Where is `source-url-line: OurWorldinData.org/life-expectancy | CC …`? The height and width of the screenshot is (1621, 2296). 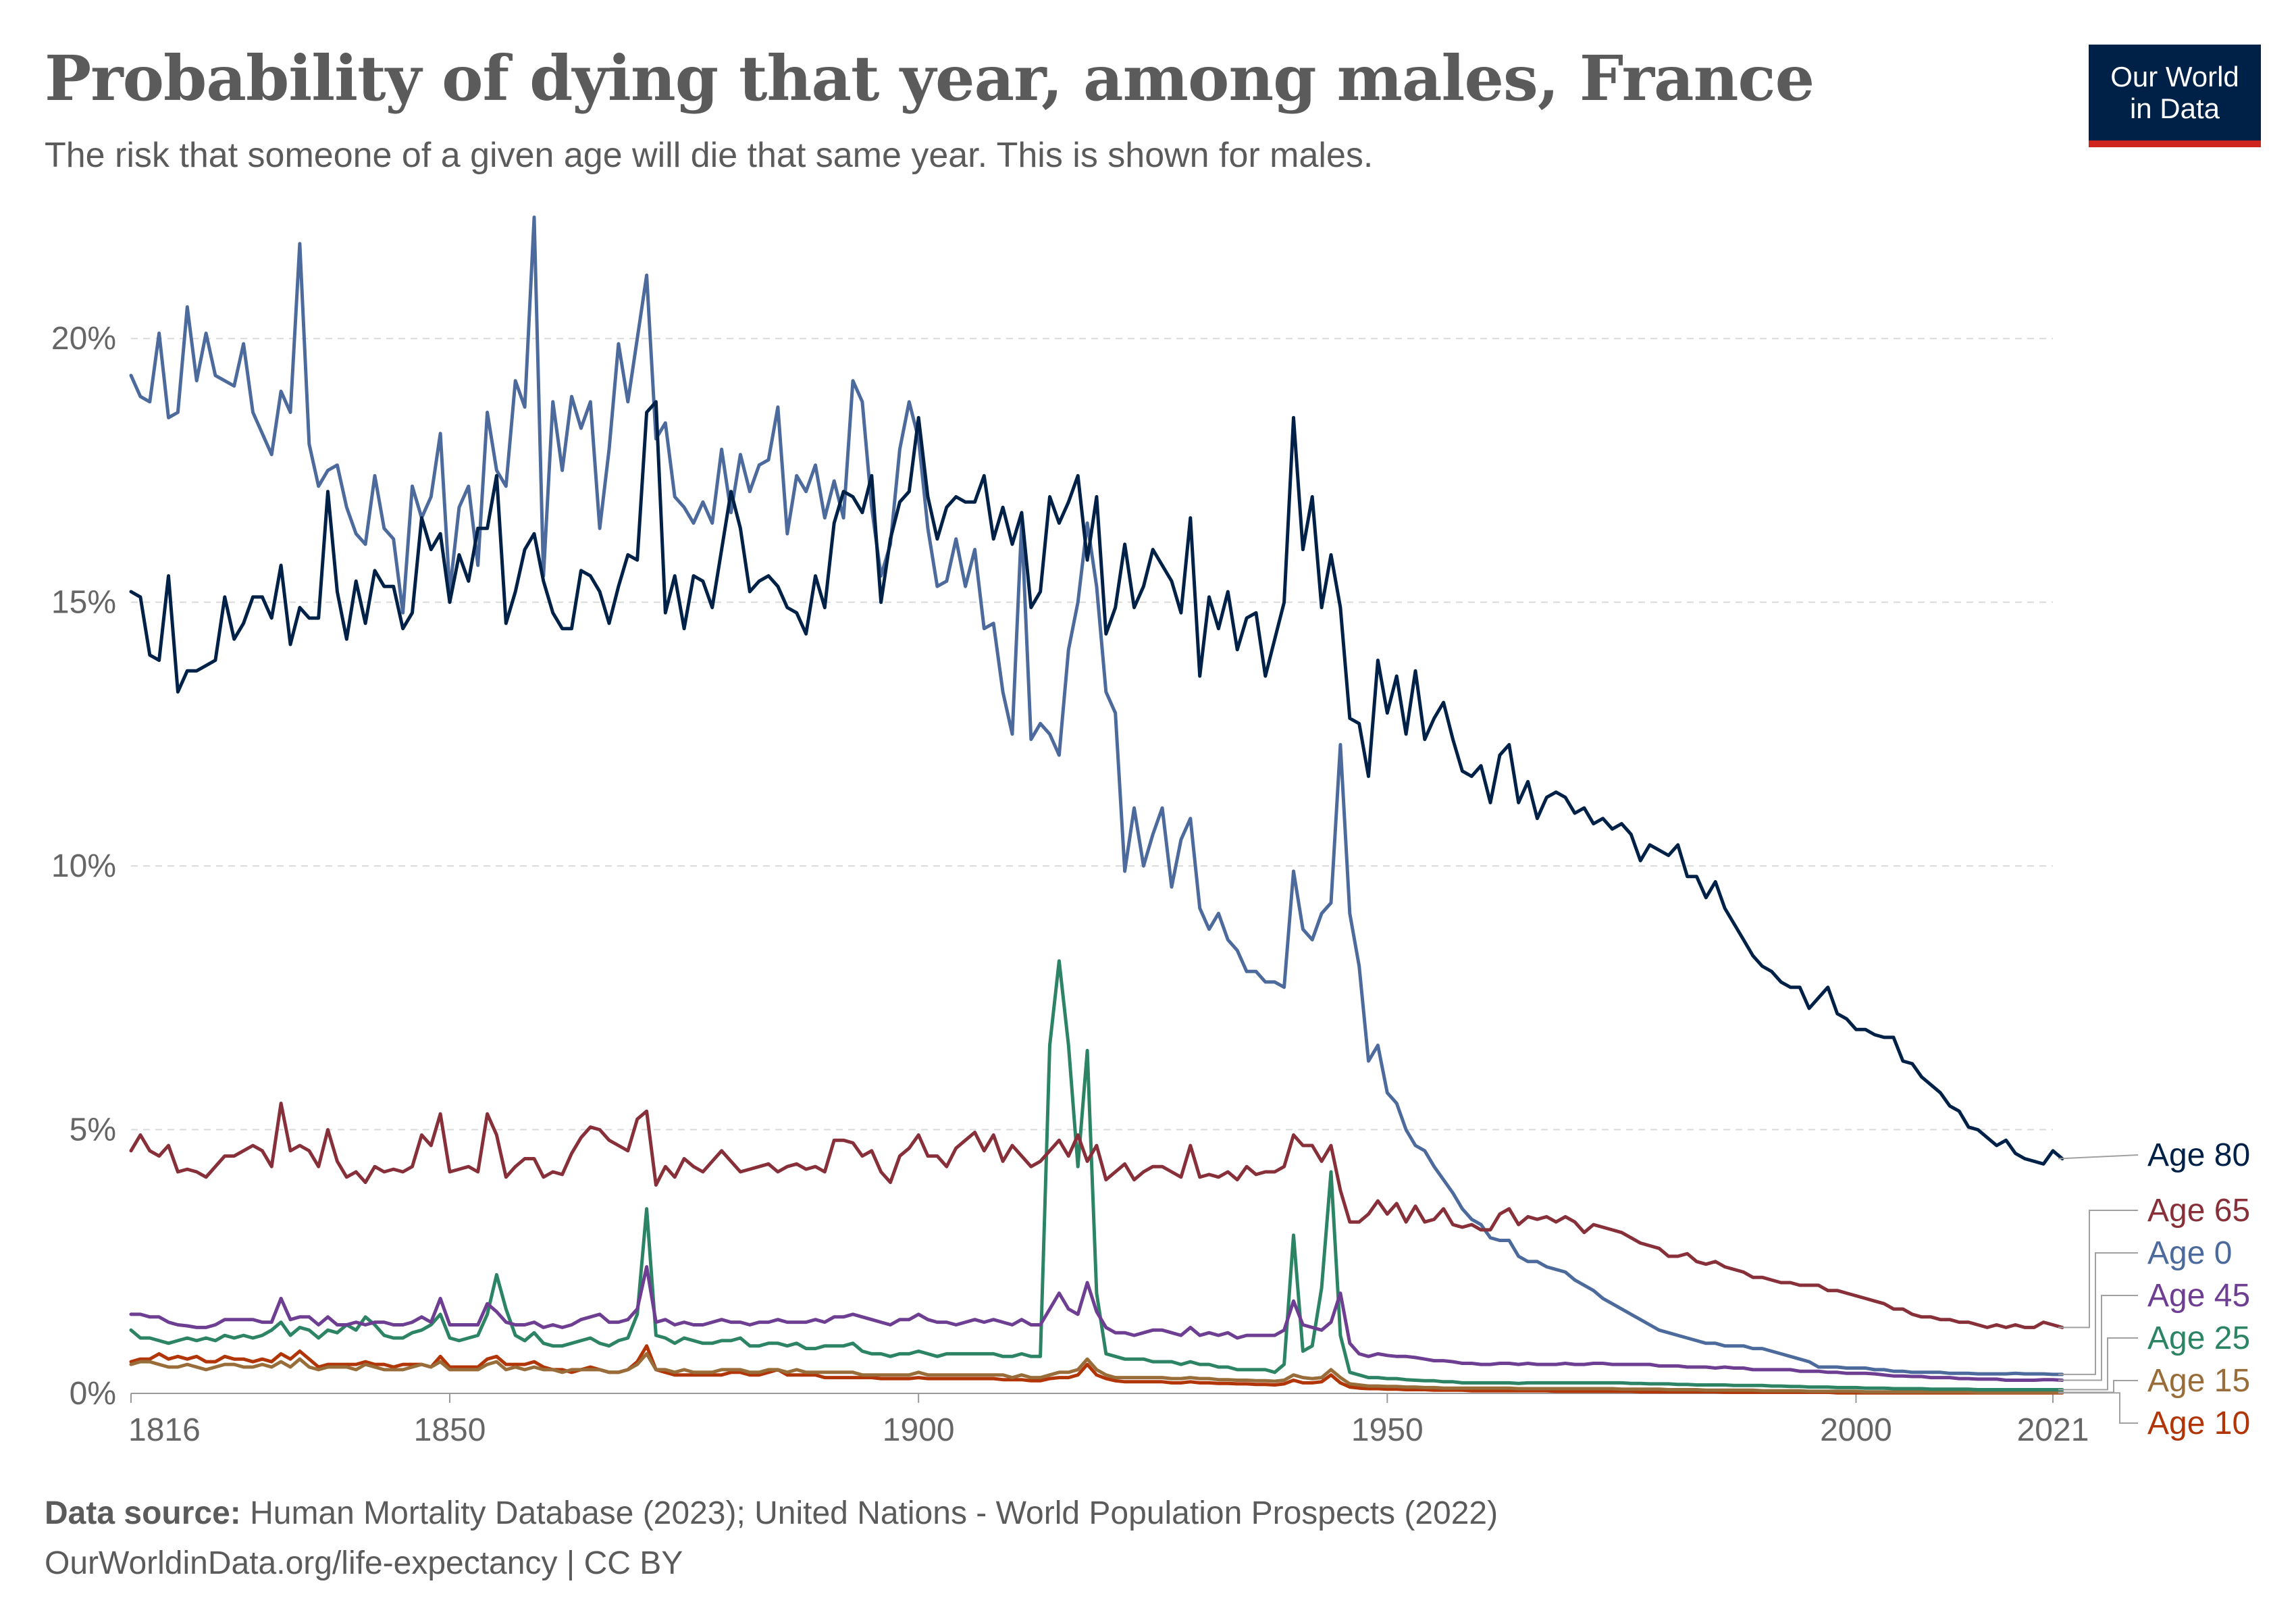 source-url-line: OurWorldinData.org/life-expectancy | CC … is located at coordinates (364, 1563).